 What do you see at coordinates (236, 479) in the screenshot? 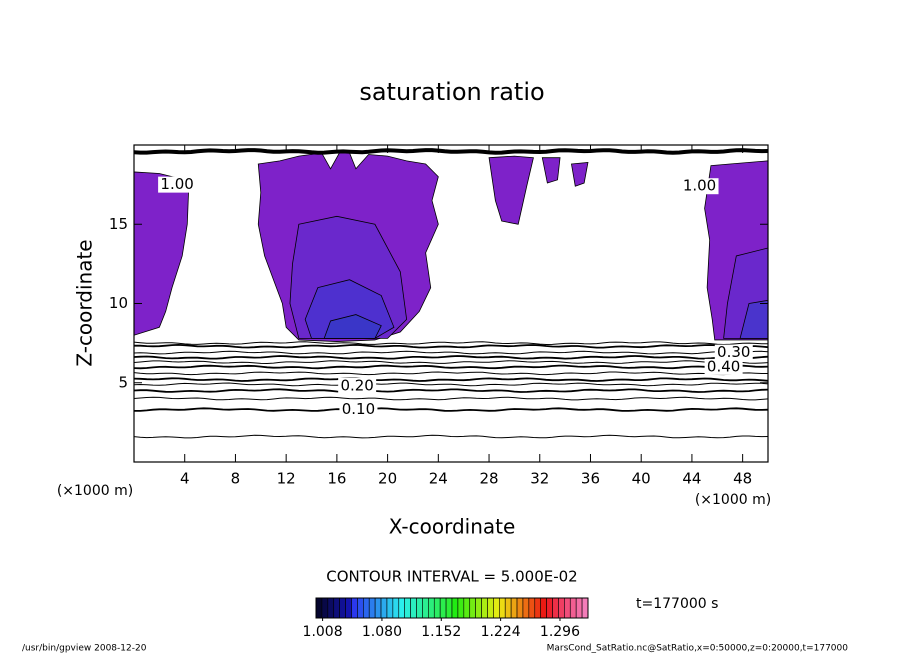
I see `x-tick-label: 8` at bounding box center [236, 479].